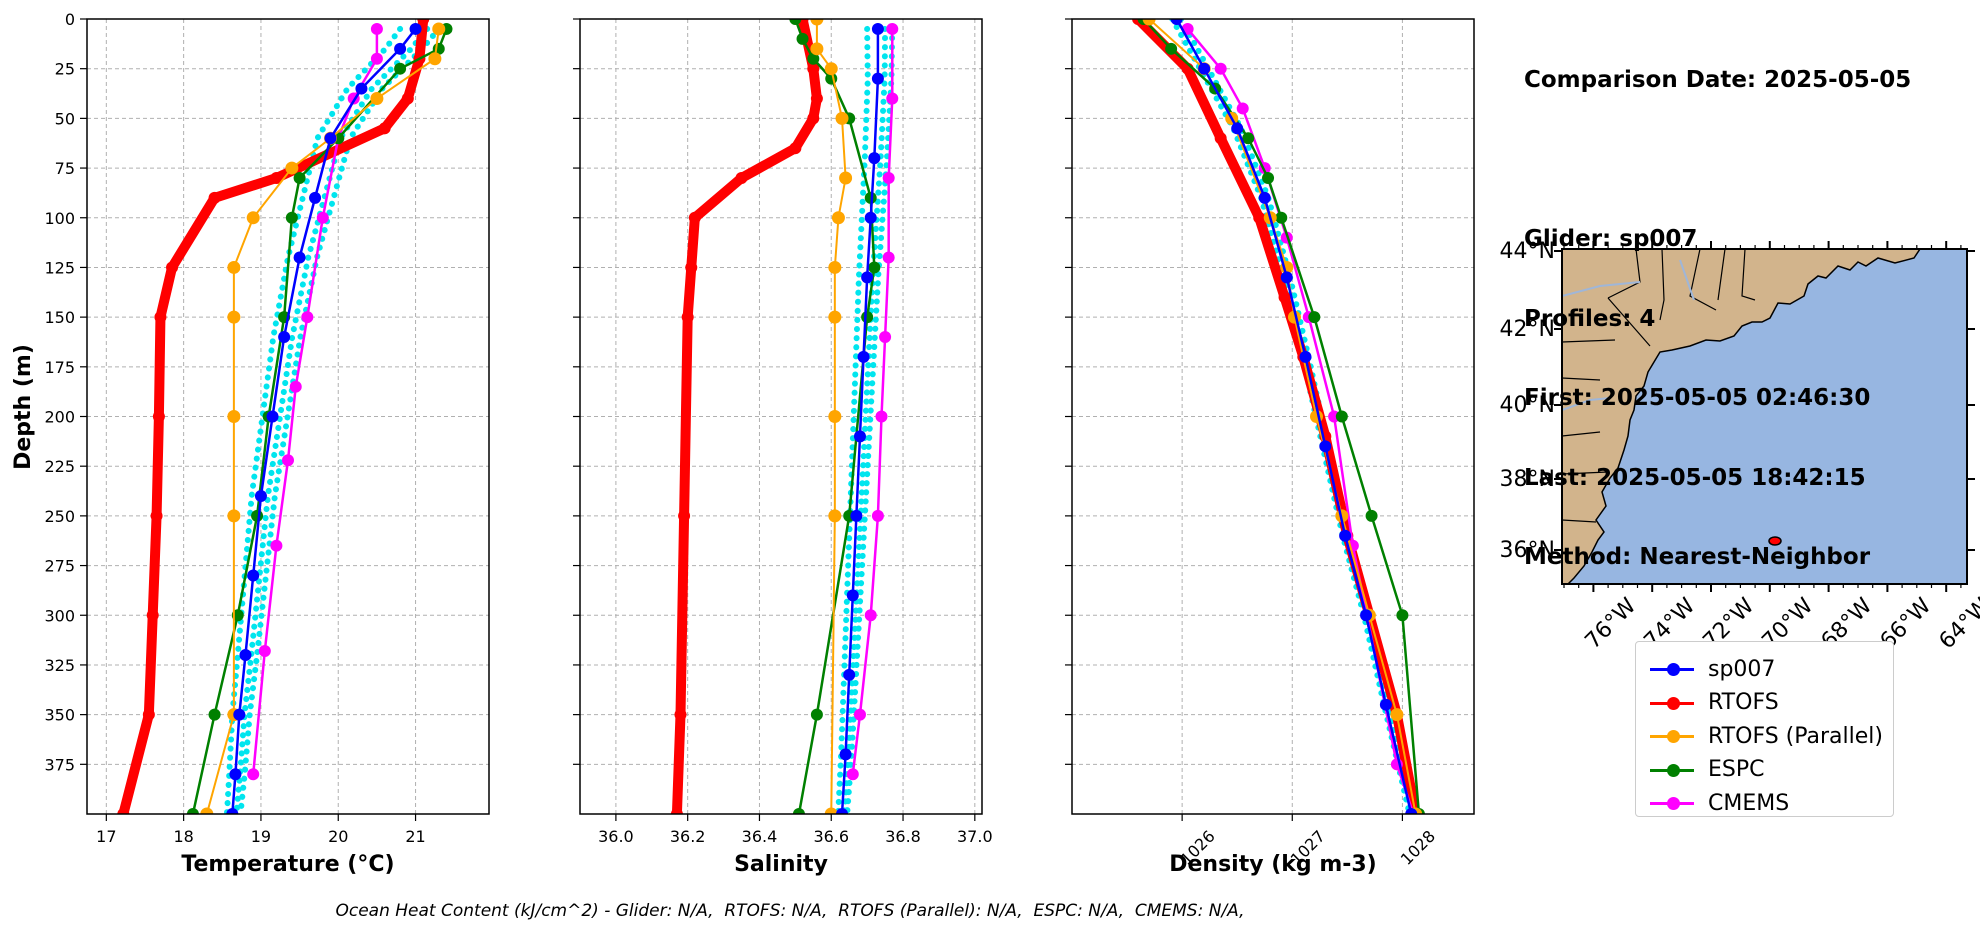 The image size is (1980, 934). What do you see at coordinates (1749, 803) in the screenshot?
I see `legend-label: CMEMS` at bounding box center [1749, 803].